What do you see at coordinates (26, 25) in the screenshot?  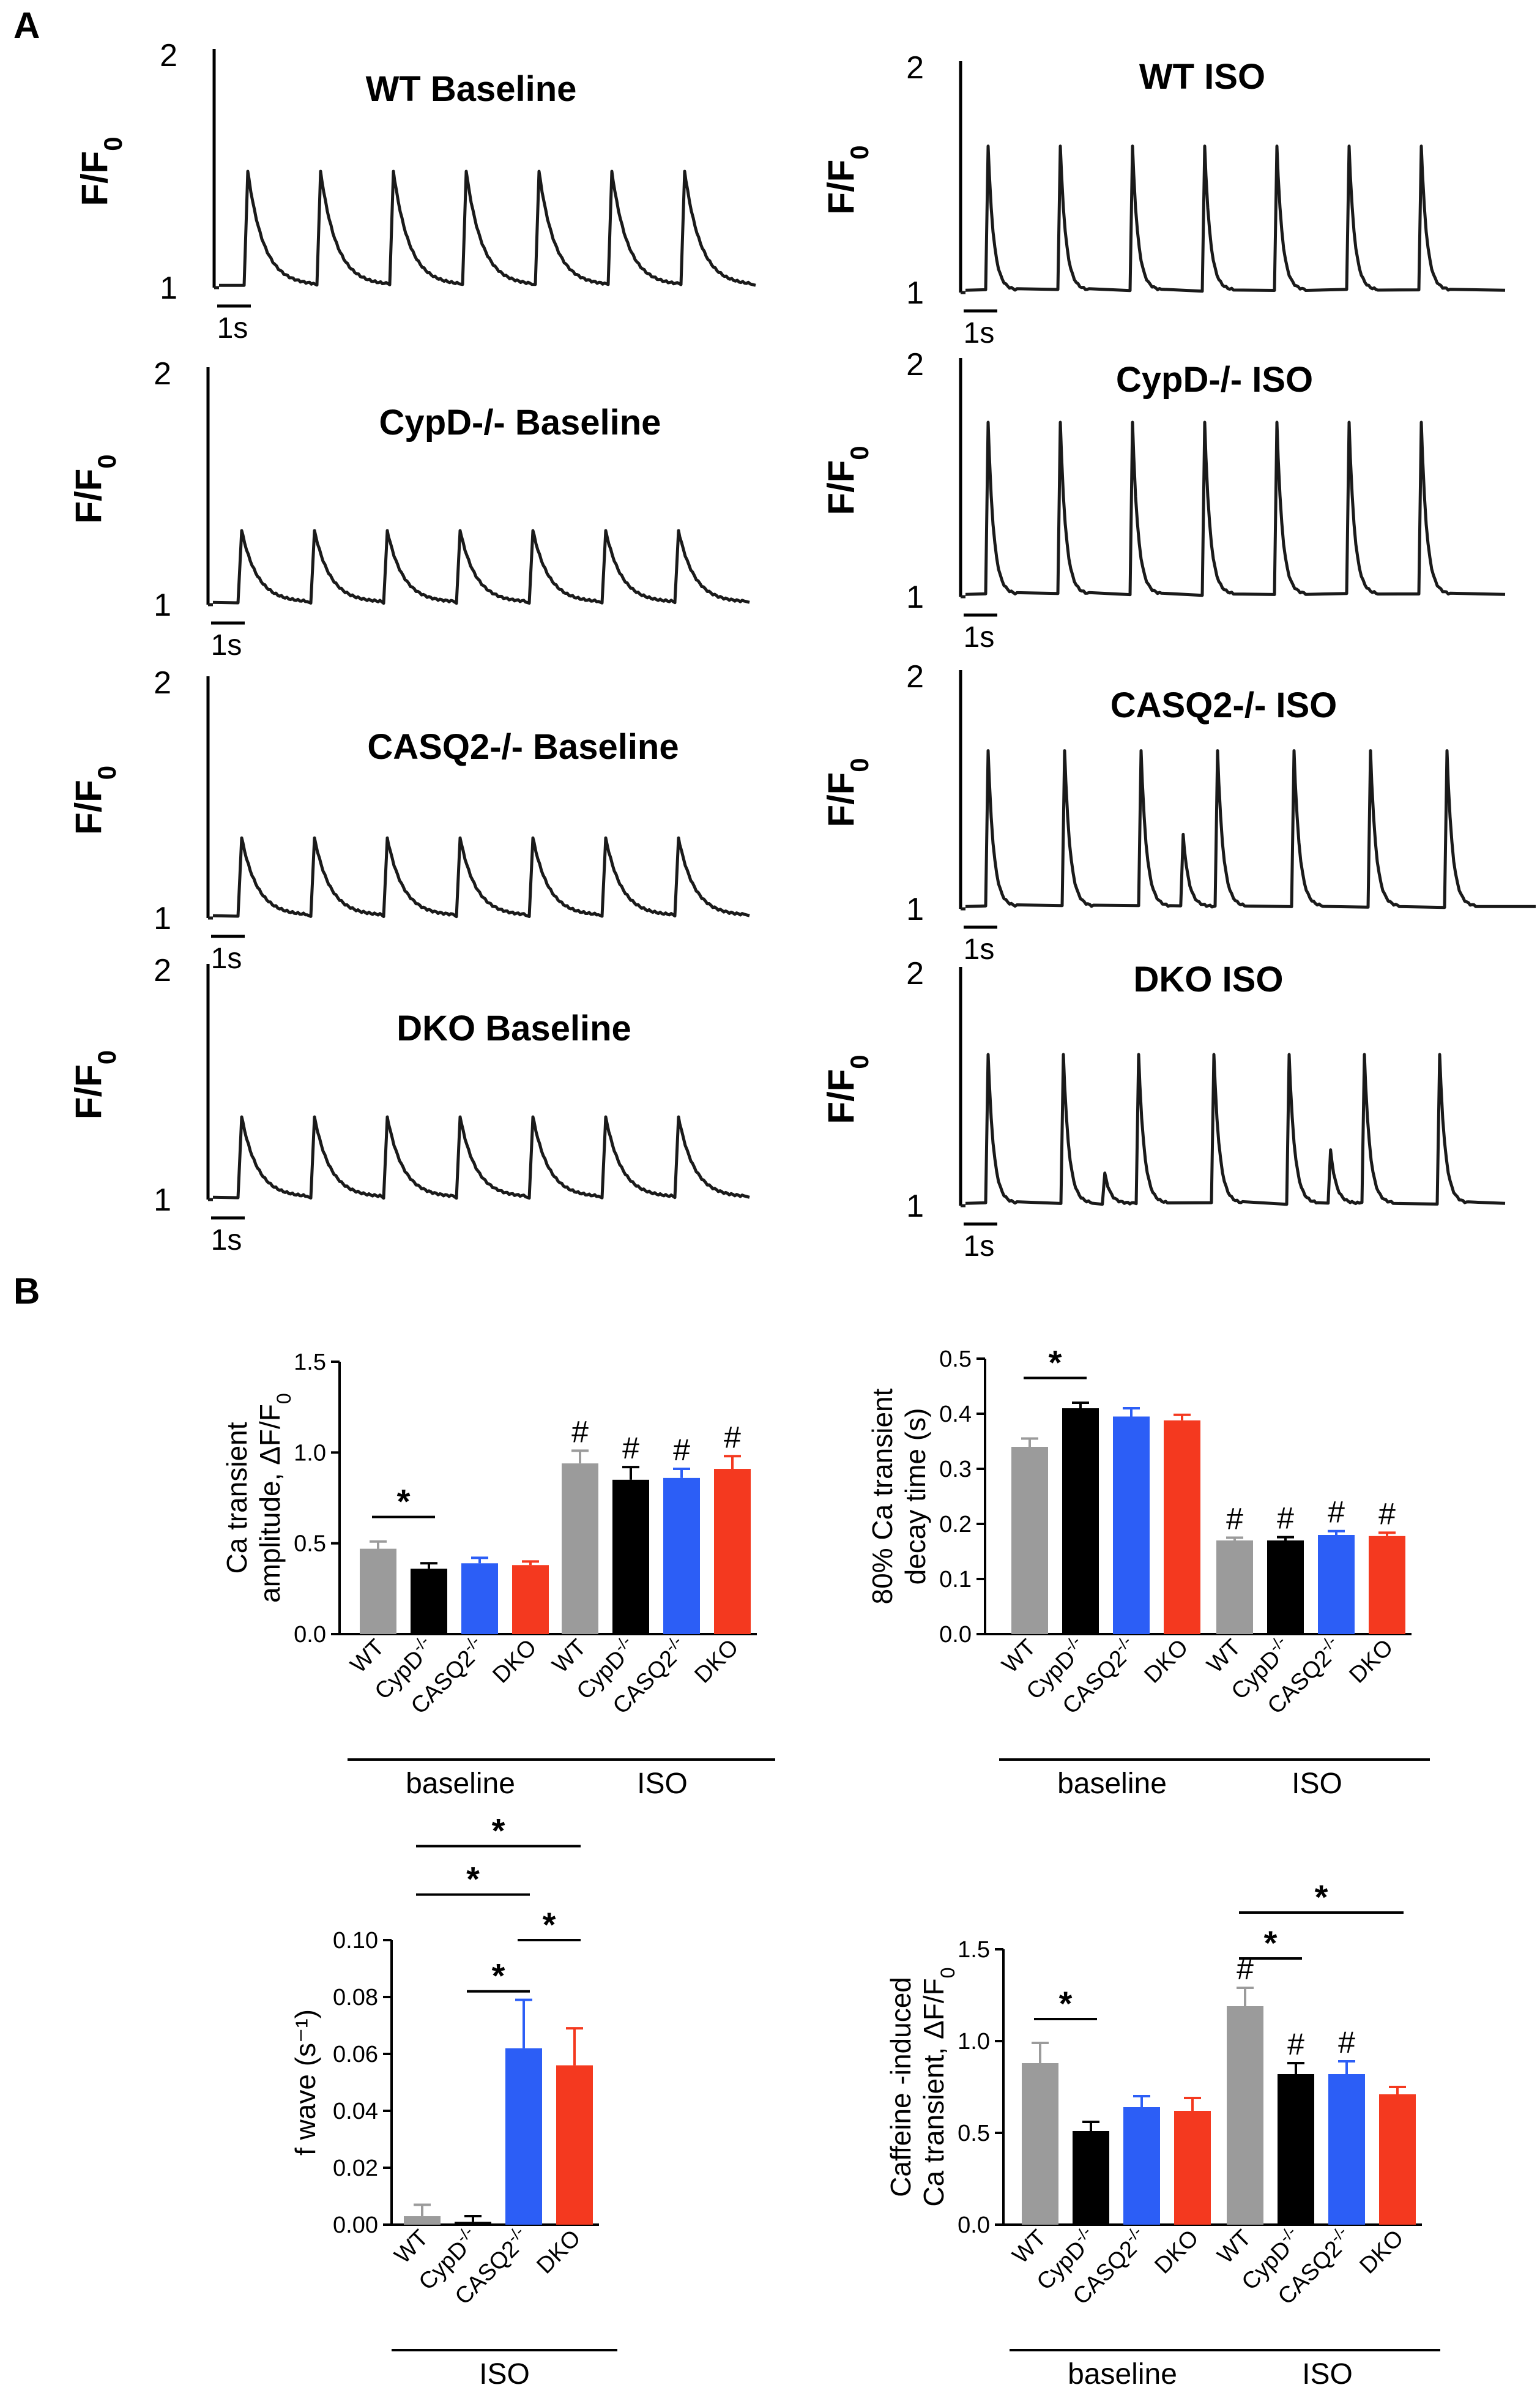 I see `panel-letter-a: A` at bounding box center [26, 25].